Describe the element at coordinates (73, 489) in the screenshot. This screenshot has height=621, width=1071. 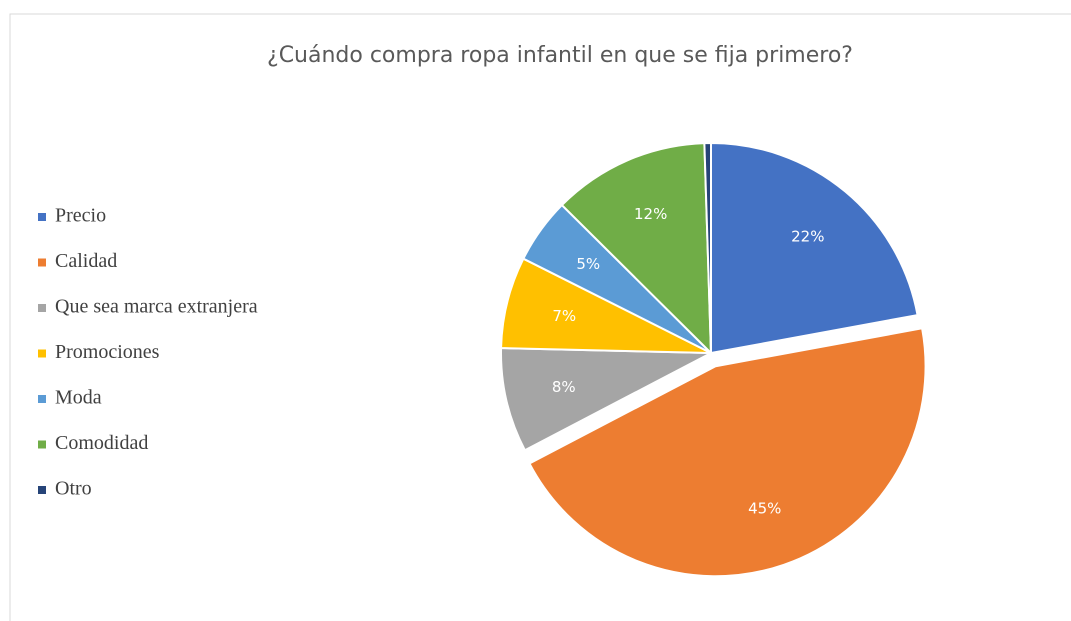
I see `legend-label: Otro` at that location.